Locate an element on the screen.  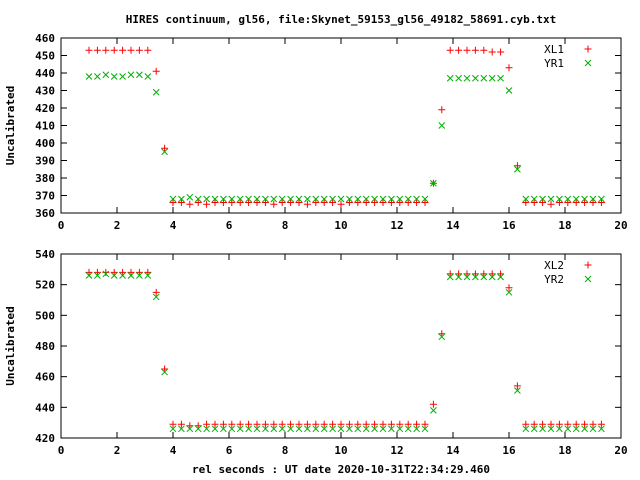
x-tick-label: 12 is located at coordinates (396, 225).